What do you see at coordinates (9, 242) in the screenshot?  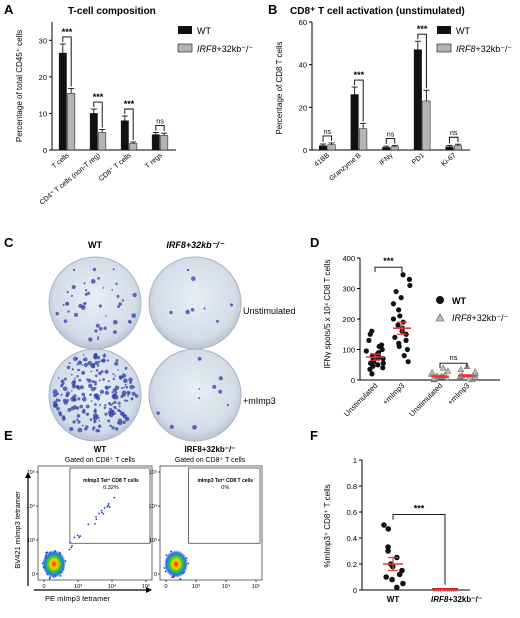 I see `panel-letter-c: C` at bounding box center [9, 242].